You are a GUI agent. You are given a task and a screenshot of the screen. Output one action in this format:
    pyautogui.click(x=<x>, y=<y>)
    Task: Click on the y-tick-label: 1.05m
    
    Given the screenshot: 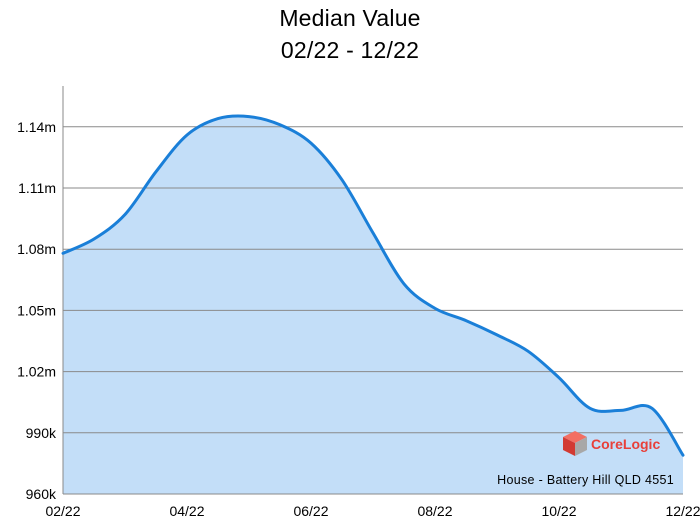 What is the action you would take?
    pyautogui.click(x=36, y=310)
    